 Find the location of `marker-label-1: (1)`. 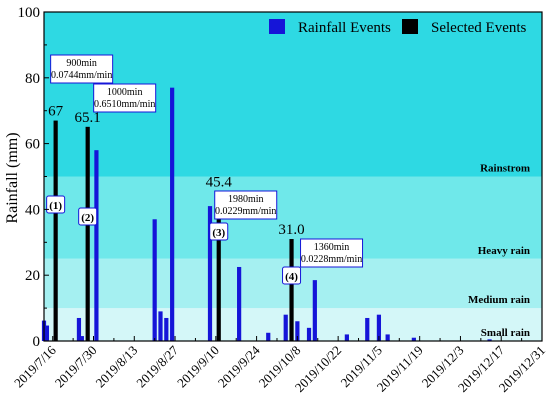

marker-label-1: (1) is located at coordinates (55, 206).